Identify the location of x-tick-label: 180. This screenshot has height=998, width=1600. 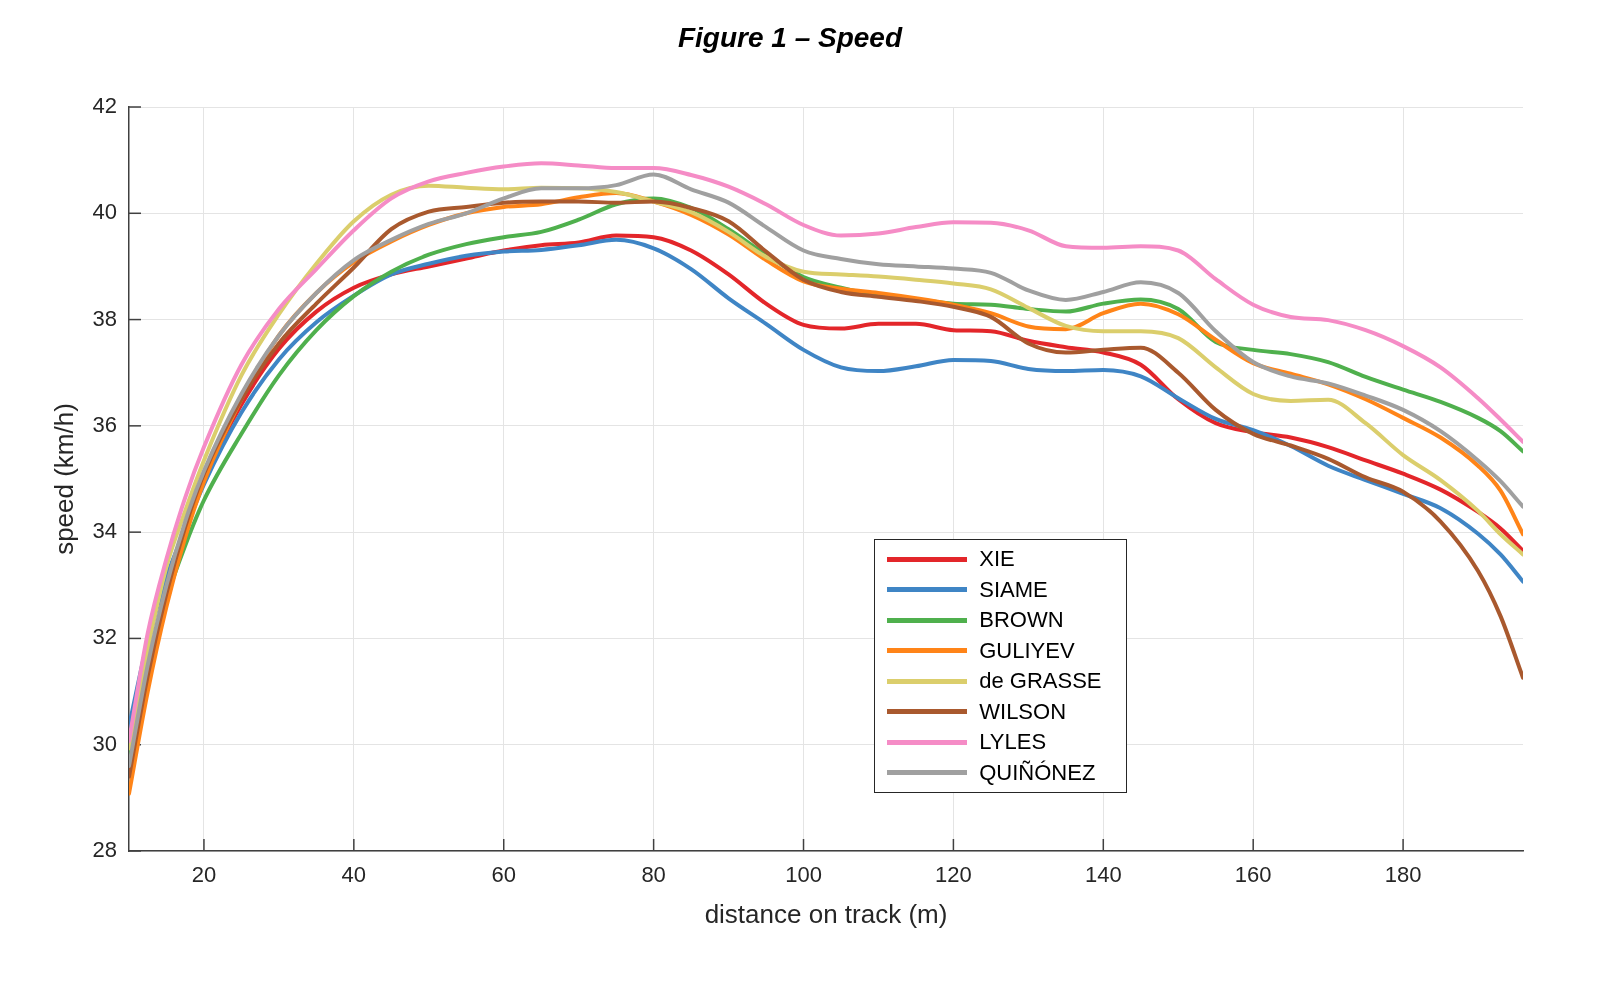
(1403, 875).